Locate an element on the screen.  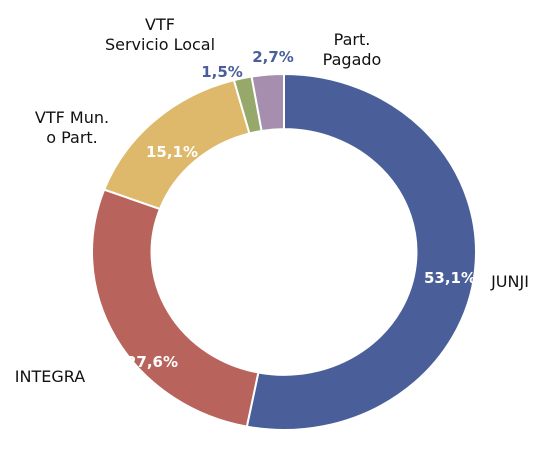
value-label: 27,6% is located at coordinates (152, 362).